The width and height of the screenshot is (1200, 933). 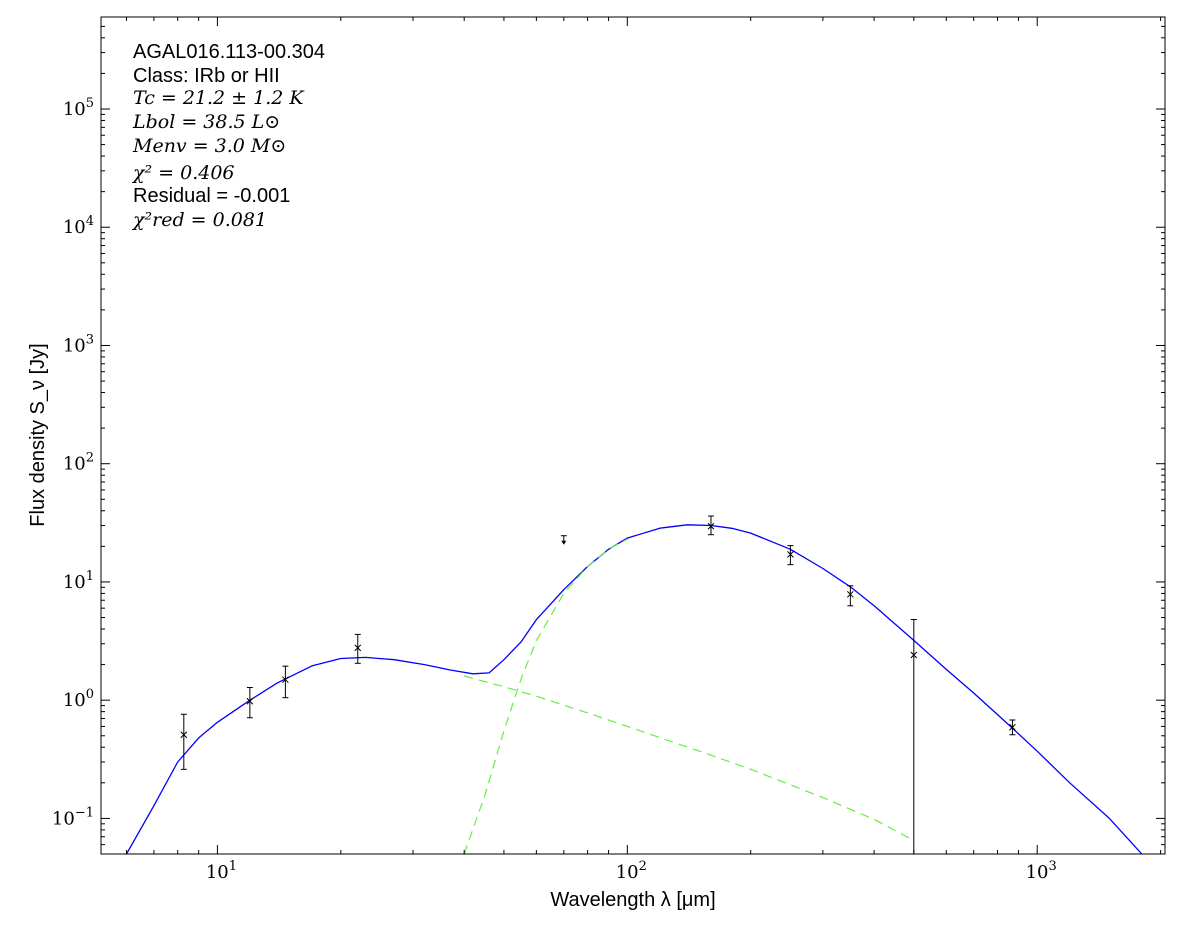 I want to click on residual-label: Residual = -0.001, so click(x=211, y=196).